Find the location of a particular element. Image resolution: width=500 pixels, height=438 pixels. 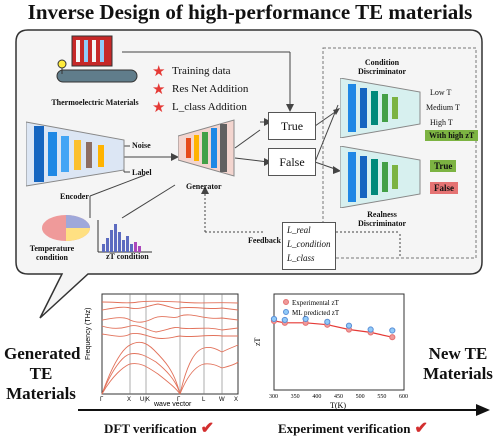

zt-condition-label: zT condition is located at coordinates (127, 256).